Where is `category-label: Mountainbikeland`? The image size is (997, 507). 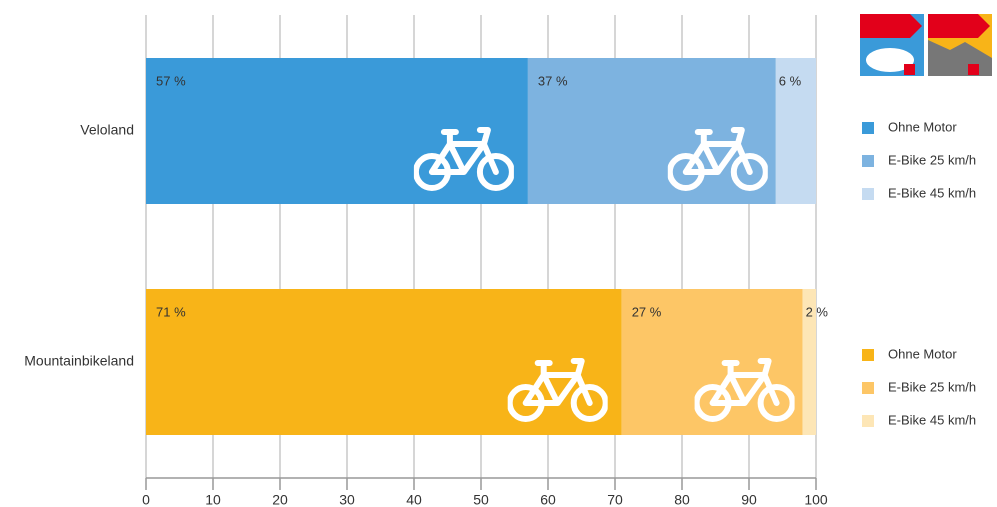
category-label: Mountainbikeland is located at coordinates (79, 361).